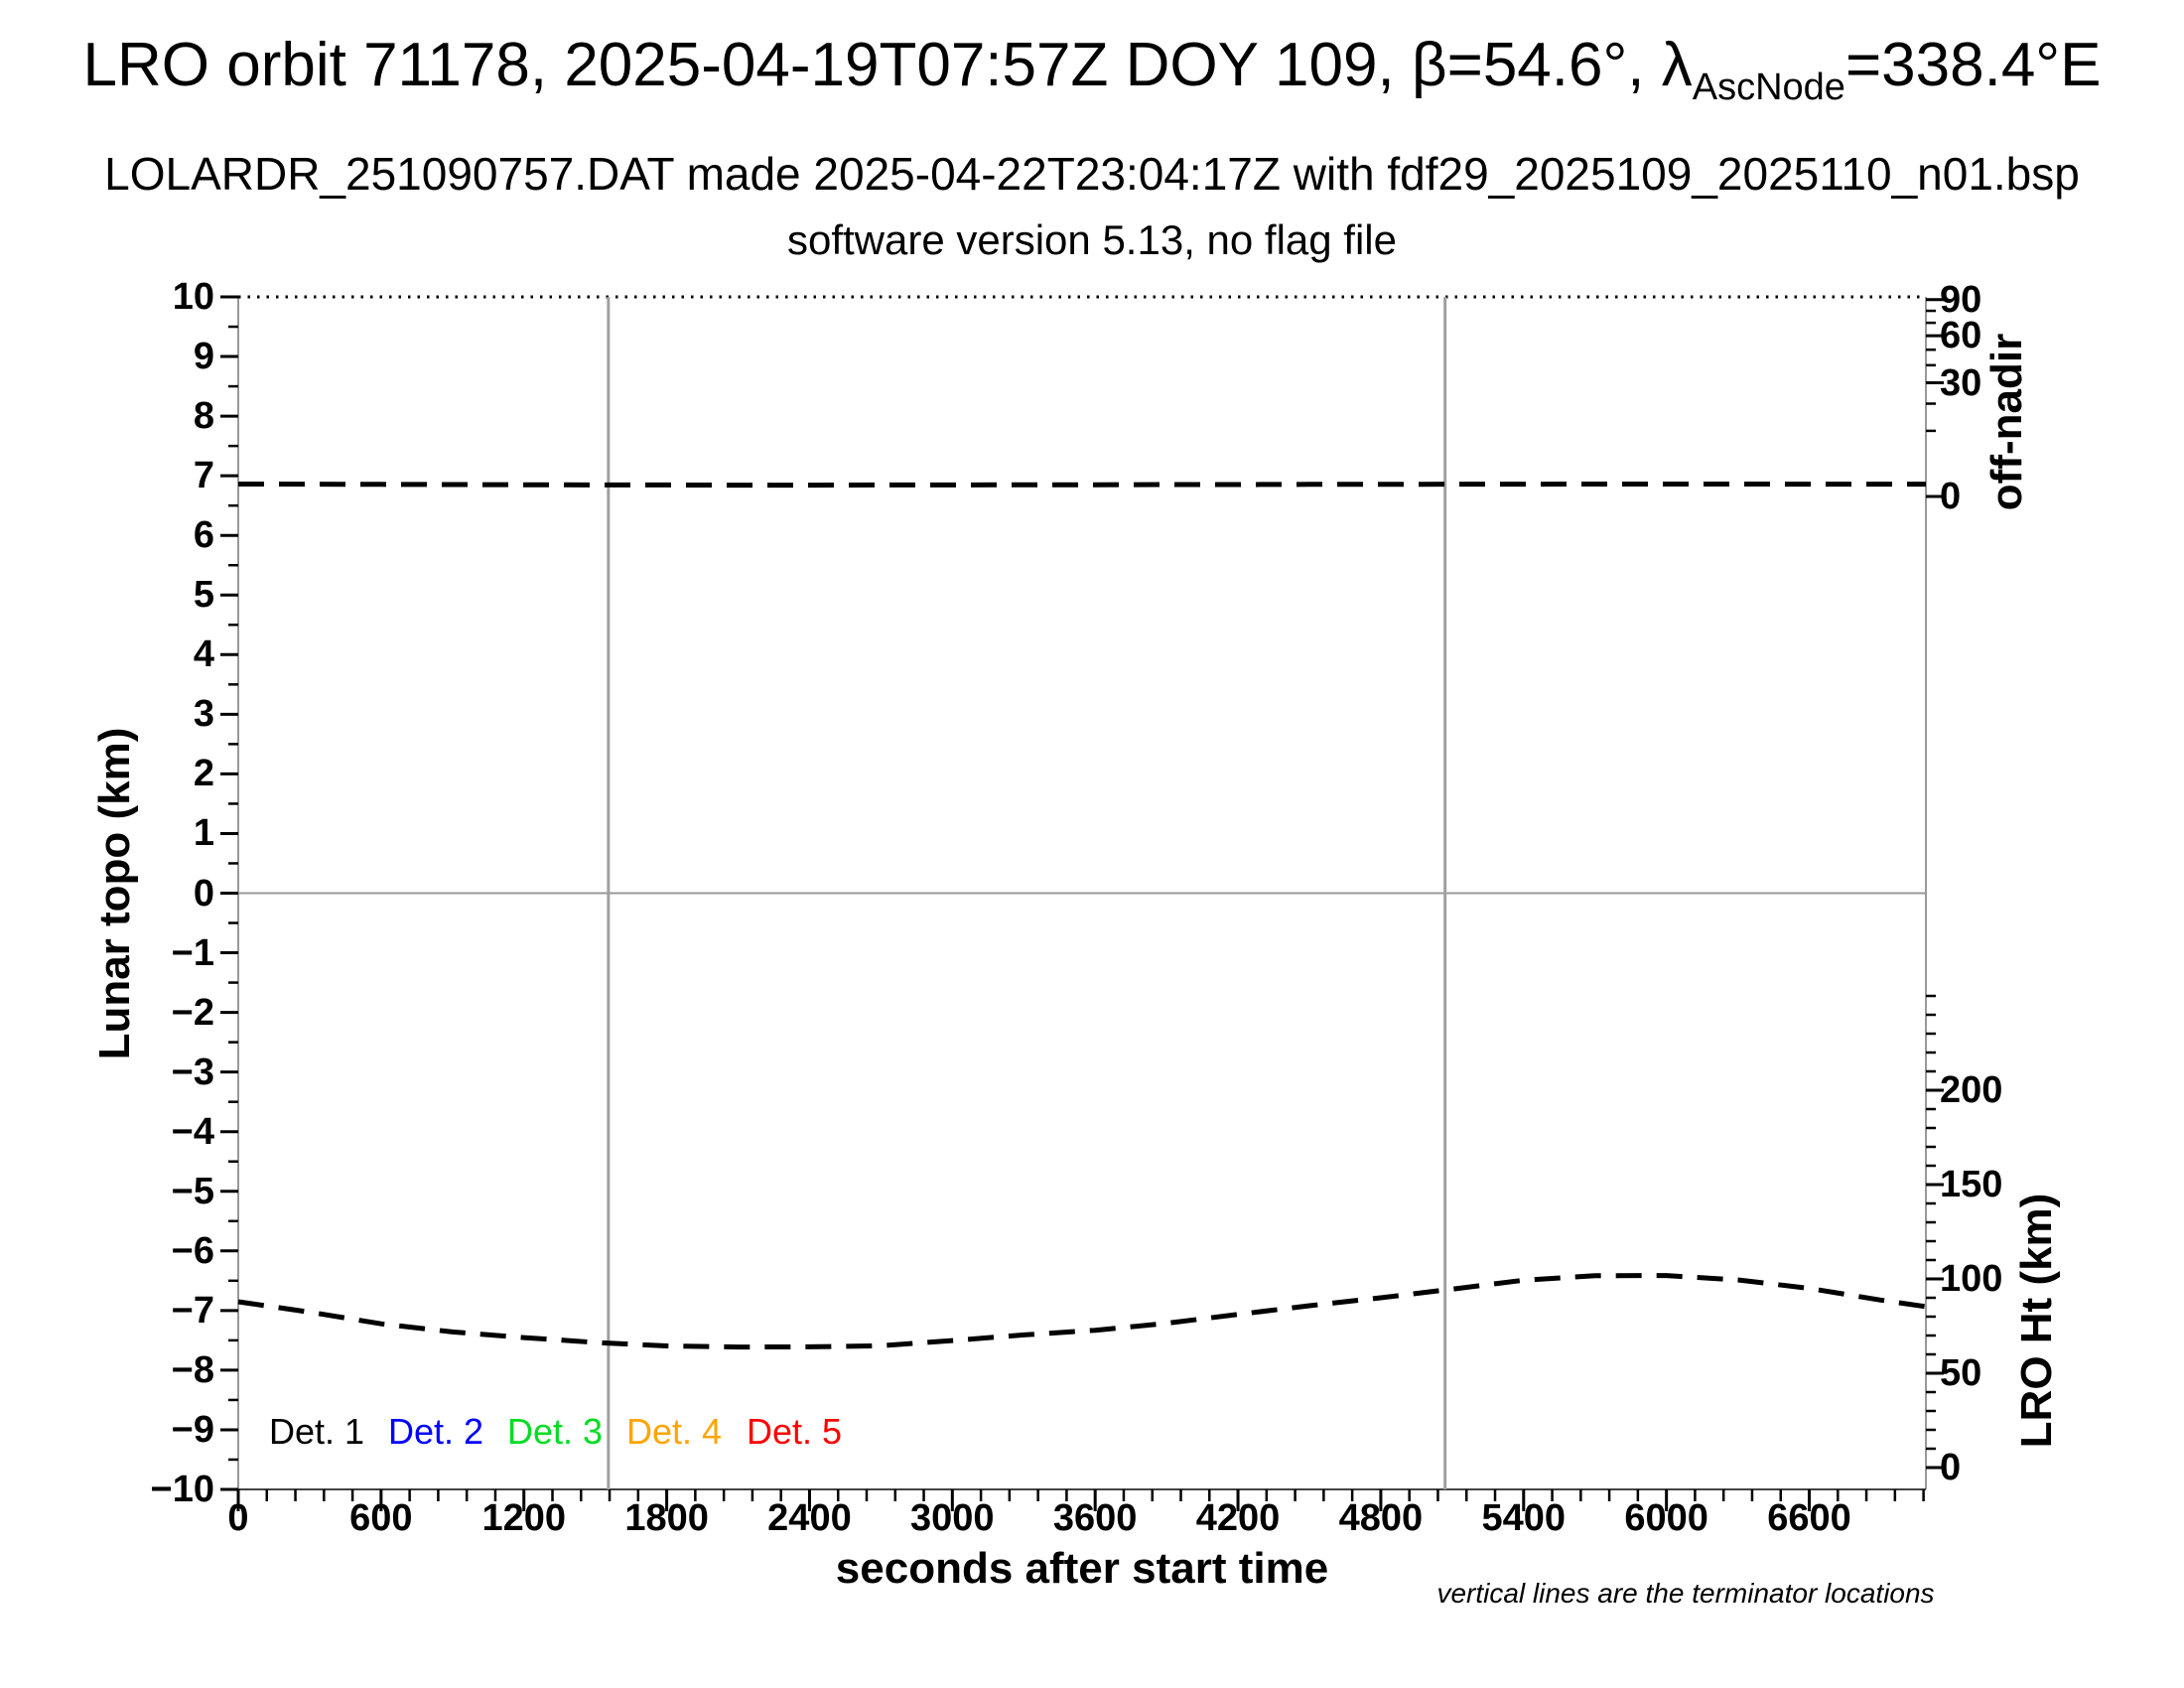 The height and width of the screenshot is (1688, 2184). What do you see at coordinates (203, 714) in the screenshot?
I see `left-tick-label: 3` at bounding box center [203, 714].